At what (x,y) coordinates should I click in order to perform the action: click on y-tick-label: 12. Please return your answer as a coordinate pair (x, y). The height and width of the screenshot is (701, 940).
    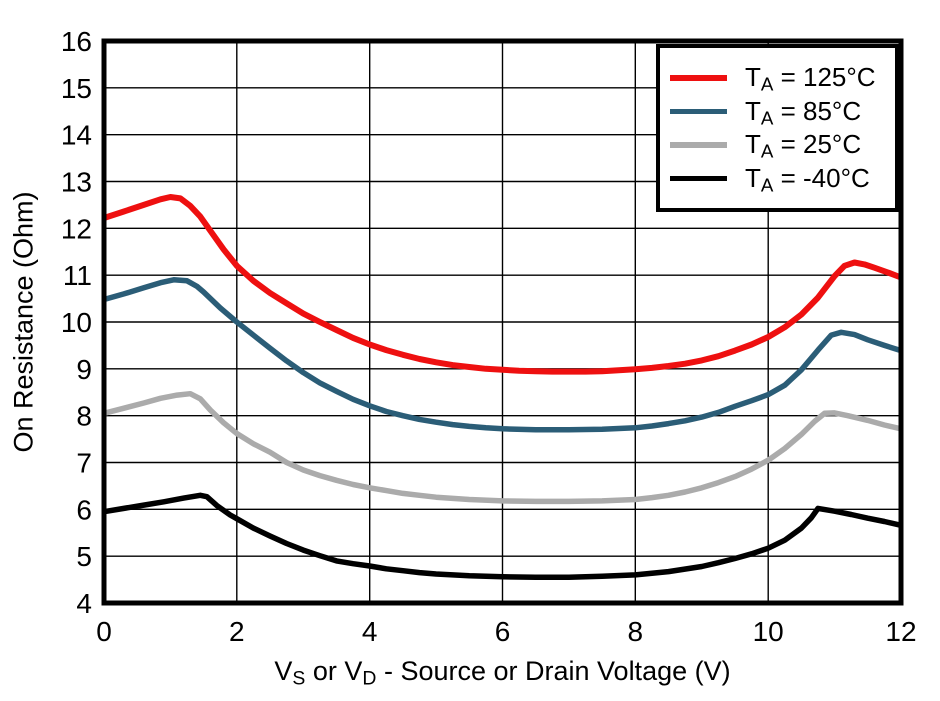
    Looking at the image, I should click on (76, 228).